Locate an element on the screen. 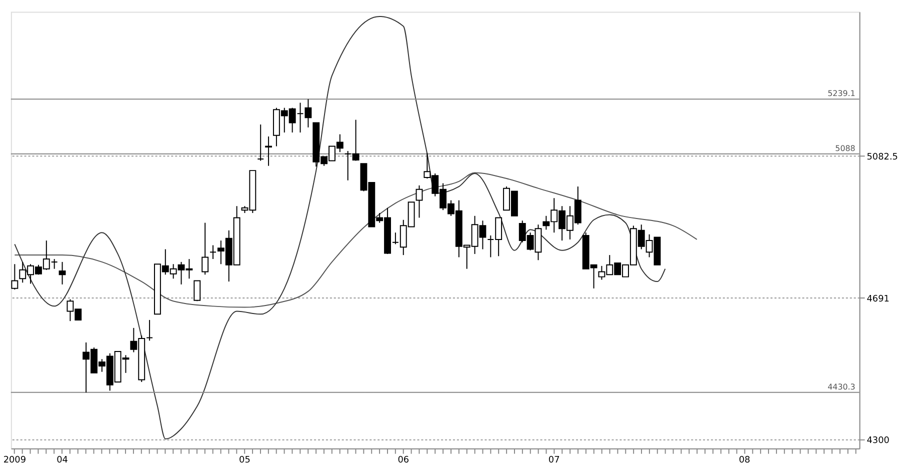 This screenshot has height=467, width=900. ref-line-label: 5239.1 is located at coordinates (842, 93).